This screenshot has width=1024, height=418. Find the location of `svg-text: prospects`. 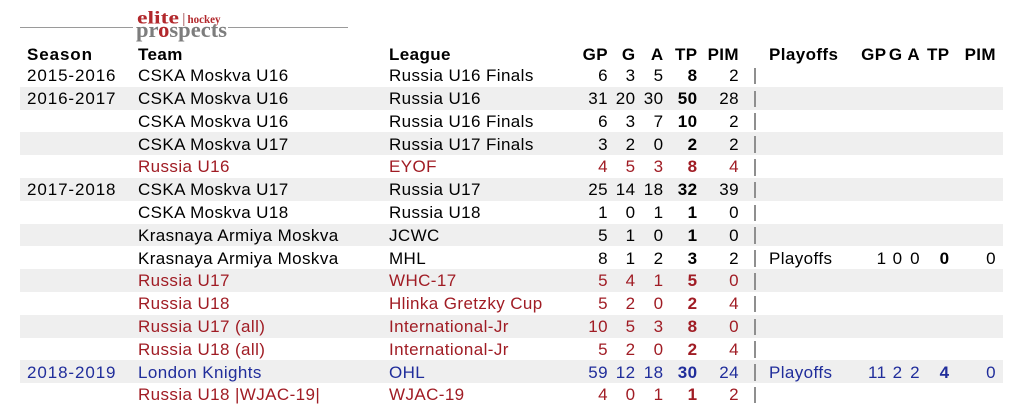

svg-text: prospects is located at coordinates (181, 29).